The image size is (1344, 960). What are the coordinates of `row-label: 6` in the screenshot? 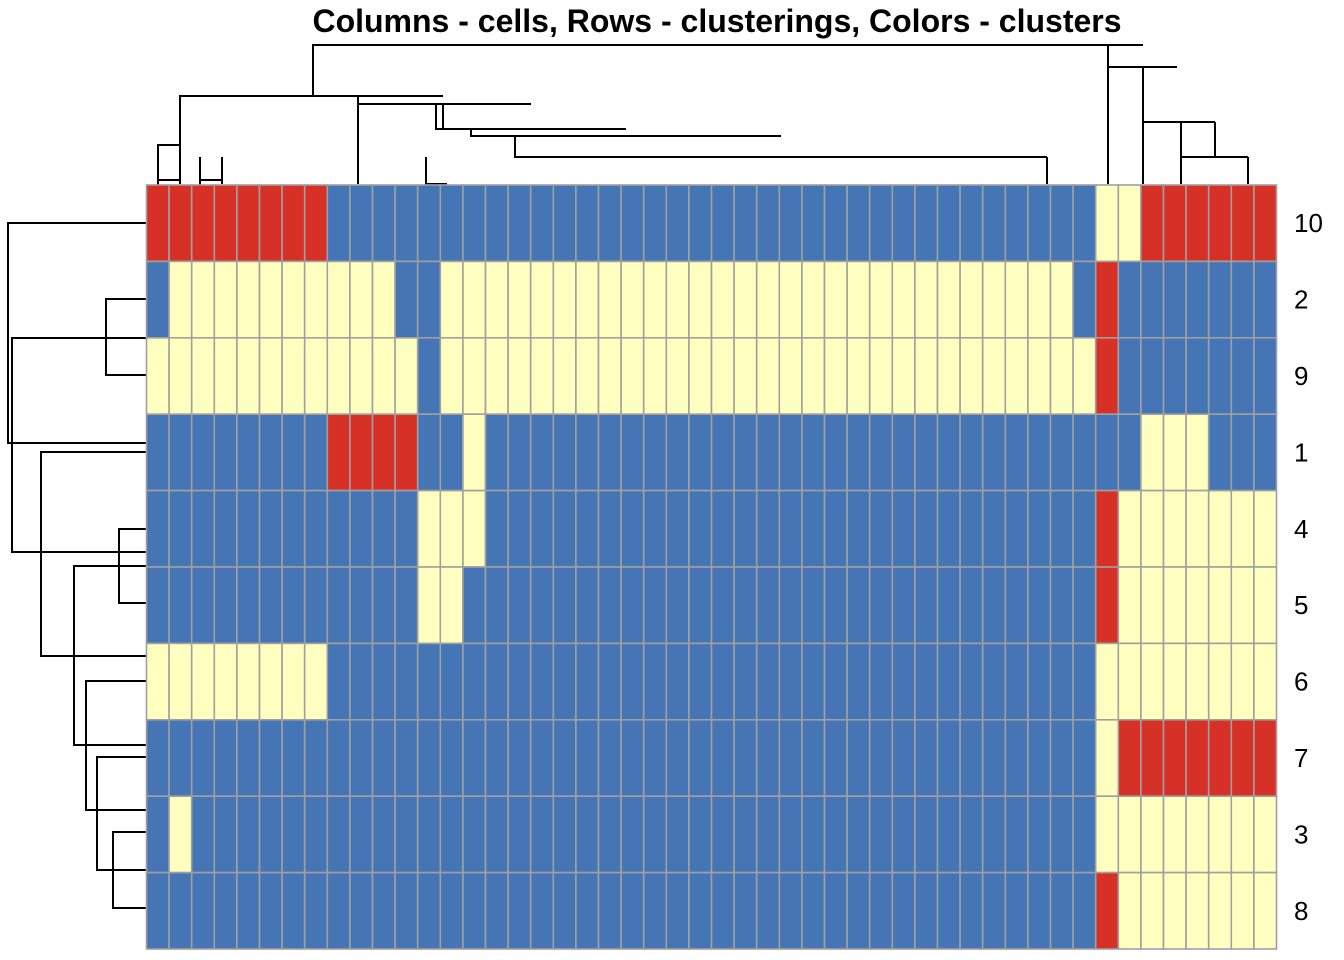 It's located at (1301, 682).